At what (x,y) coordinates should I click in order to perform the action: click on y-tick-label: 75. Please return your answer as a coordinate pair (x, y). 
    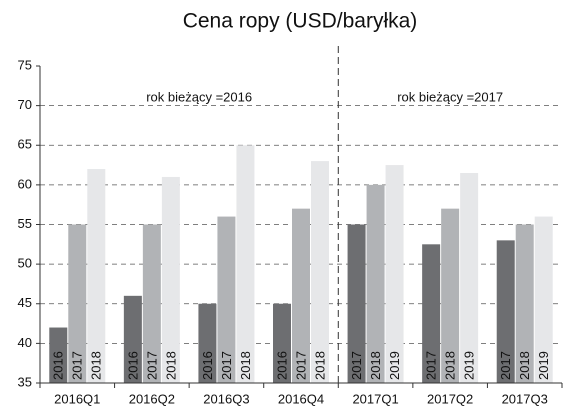
    Looking at the image, I should click on (25, 64).